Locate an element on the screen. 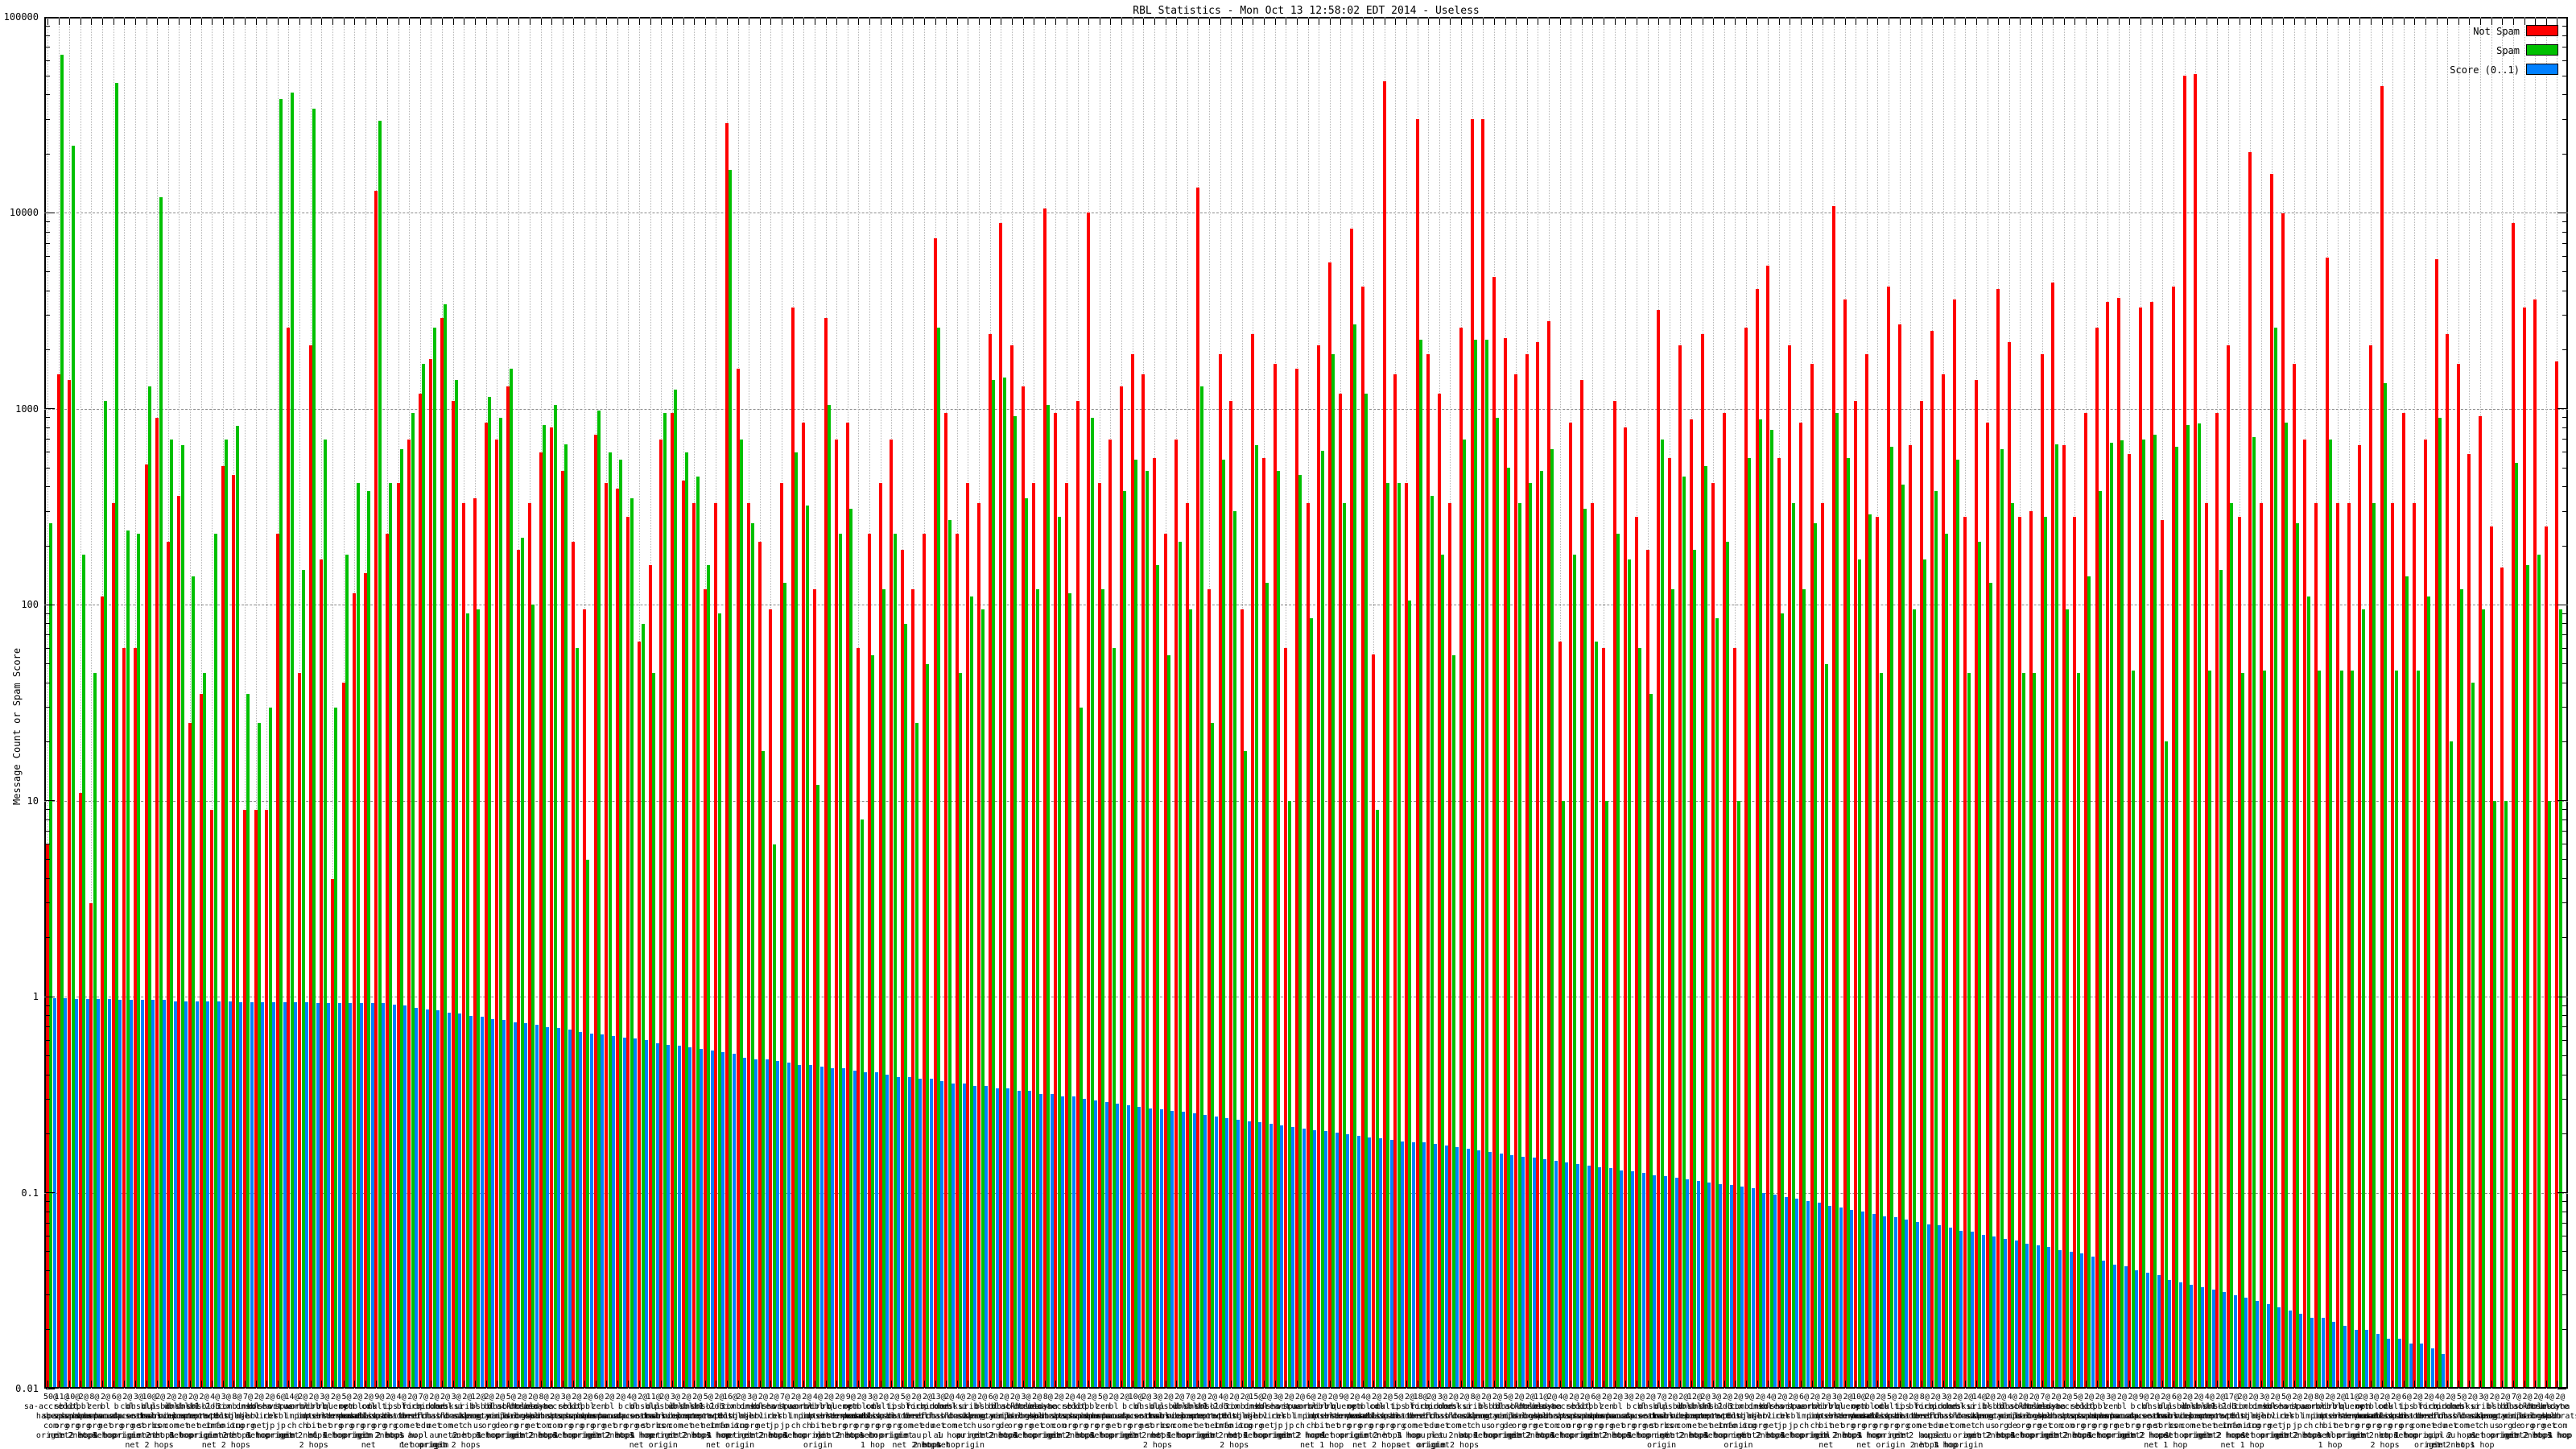 The image size is (2576, 1449). x-tick-label: 3@ zen spamhaus org net origin is located at coordinates (2111, 1416).